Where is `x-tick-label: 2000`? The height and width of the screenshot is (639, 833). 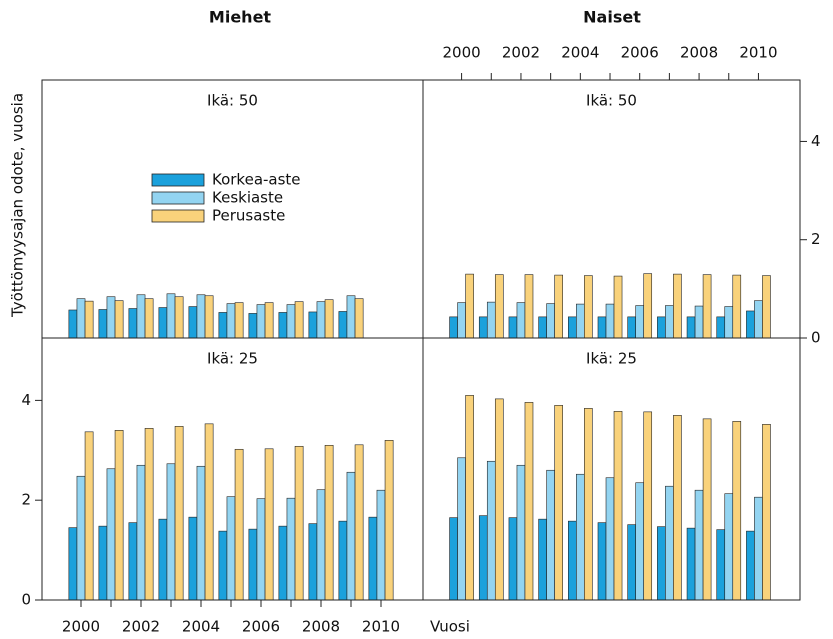
x-tick-label: 2000 is located at coordinates (81, 627).